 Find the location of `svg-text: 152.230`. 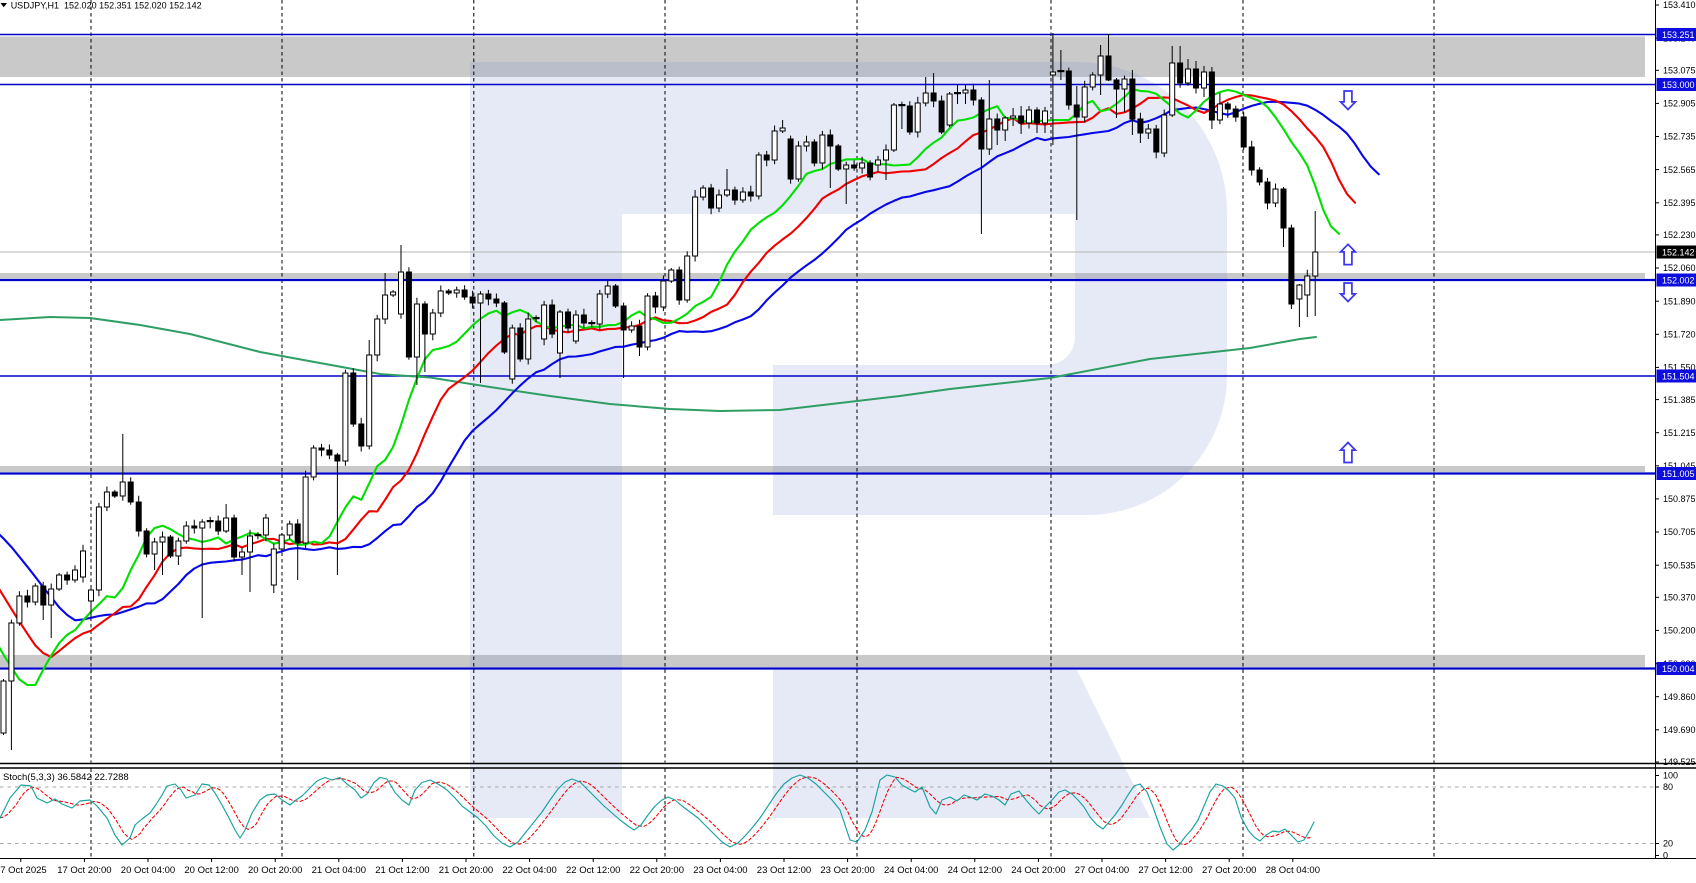

svg-text: 152.230 is located at coordinates (1679, 235).